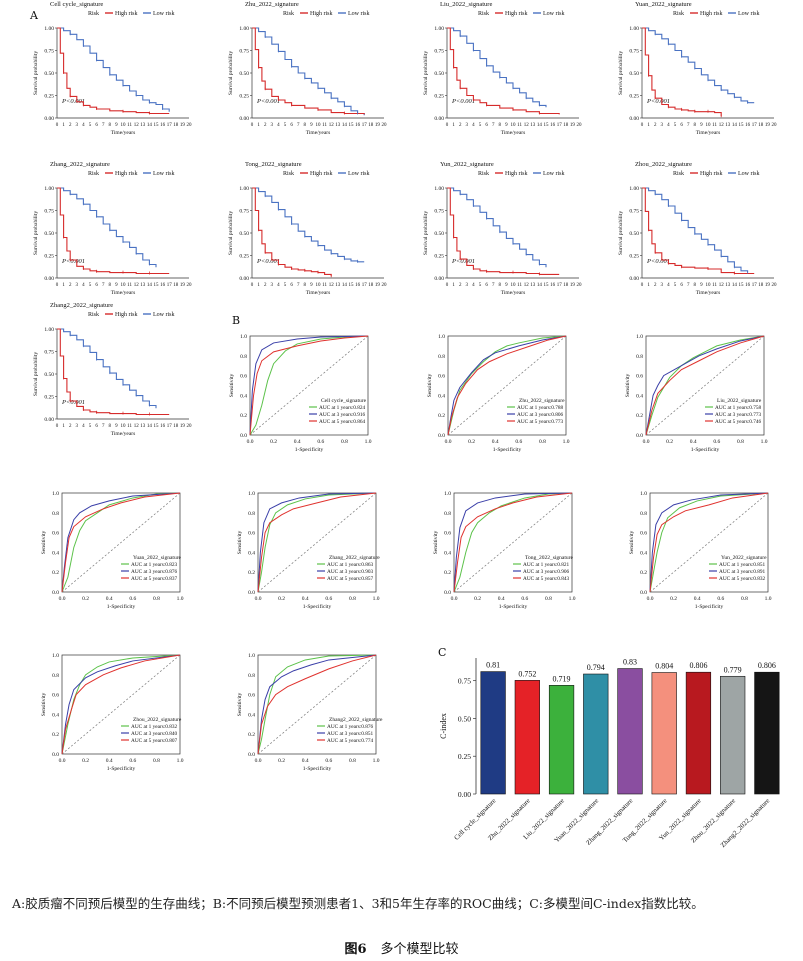 This screenshot has width=803, height=961. I want to click on km-xtick-label: 20, so click(385, 125).